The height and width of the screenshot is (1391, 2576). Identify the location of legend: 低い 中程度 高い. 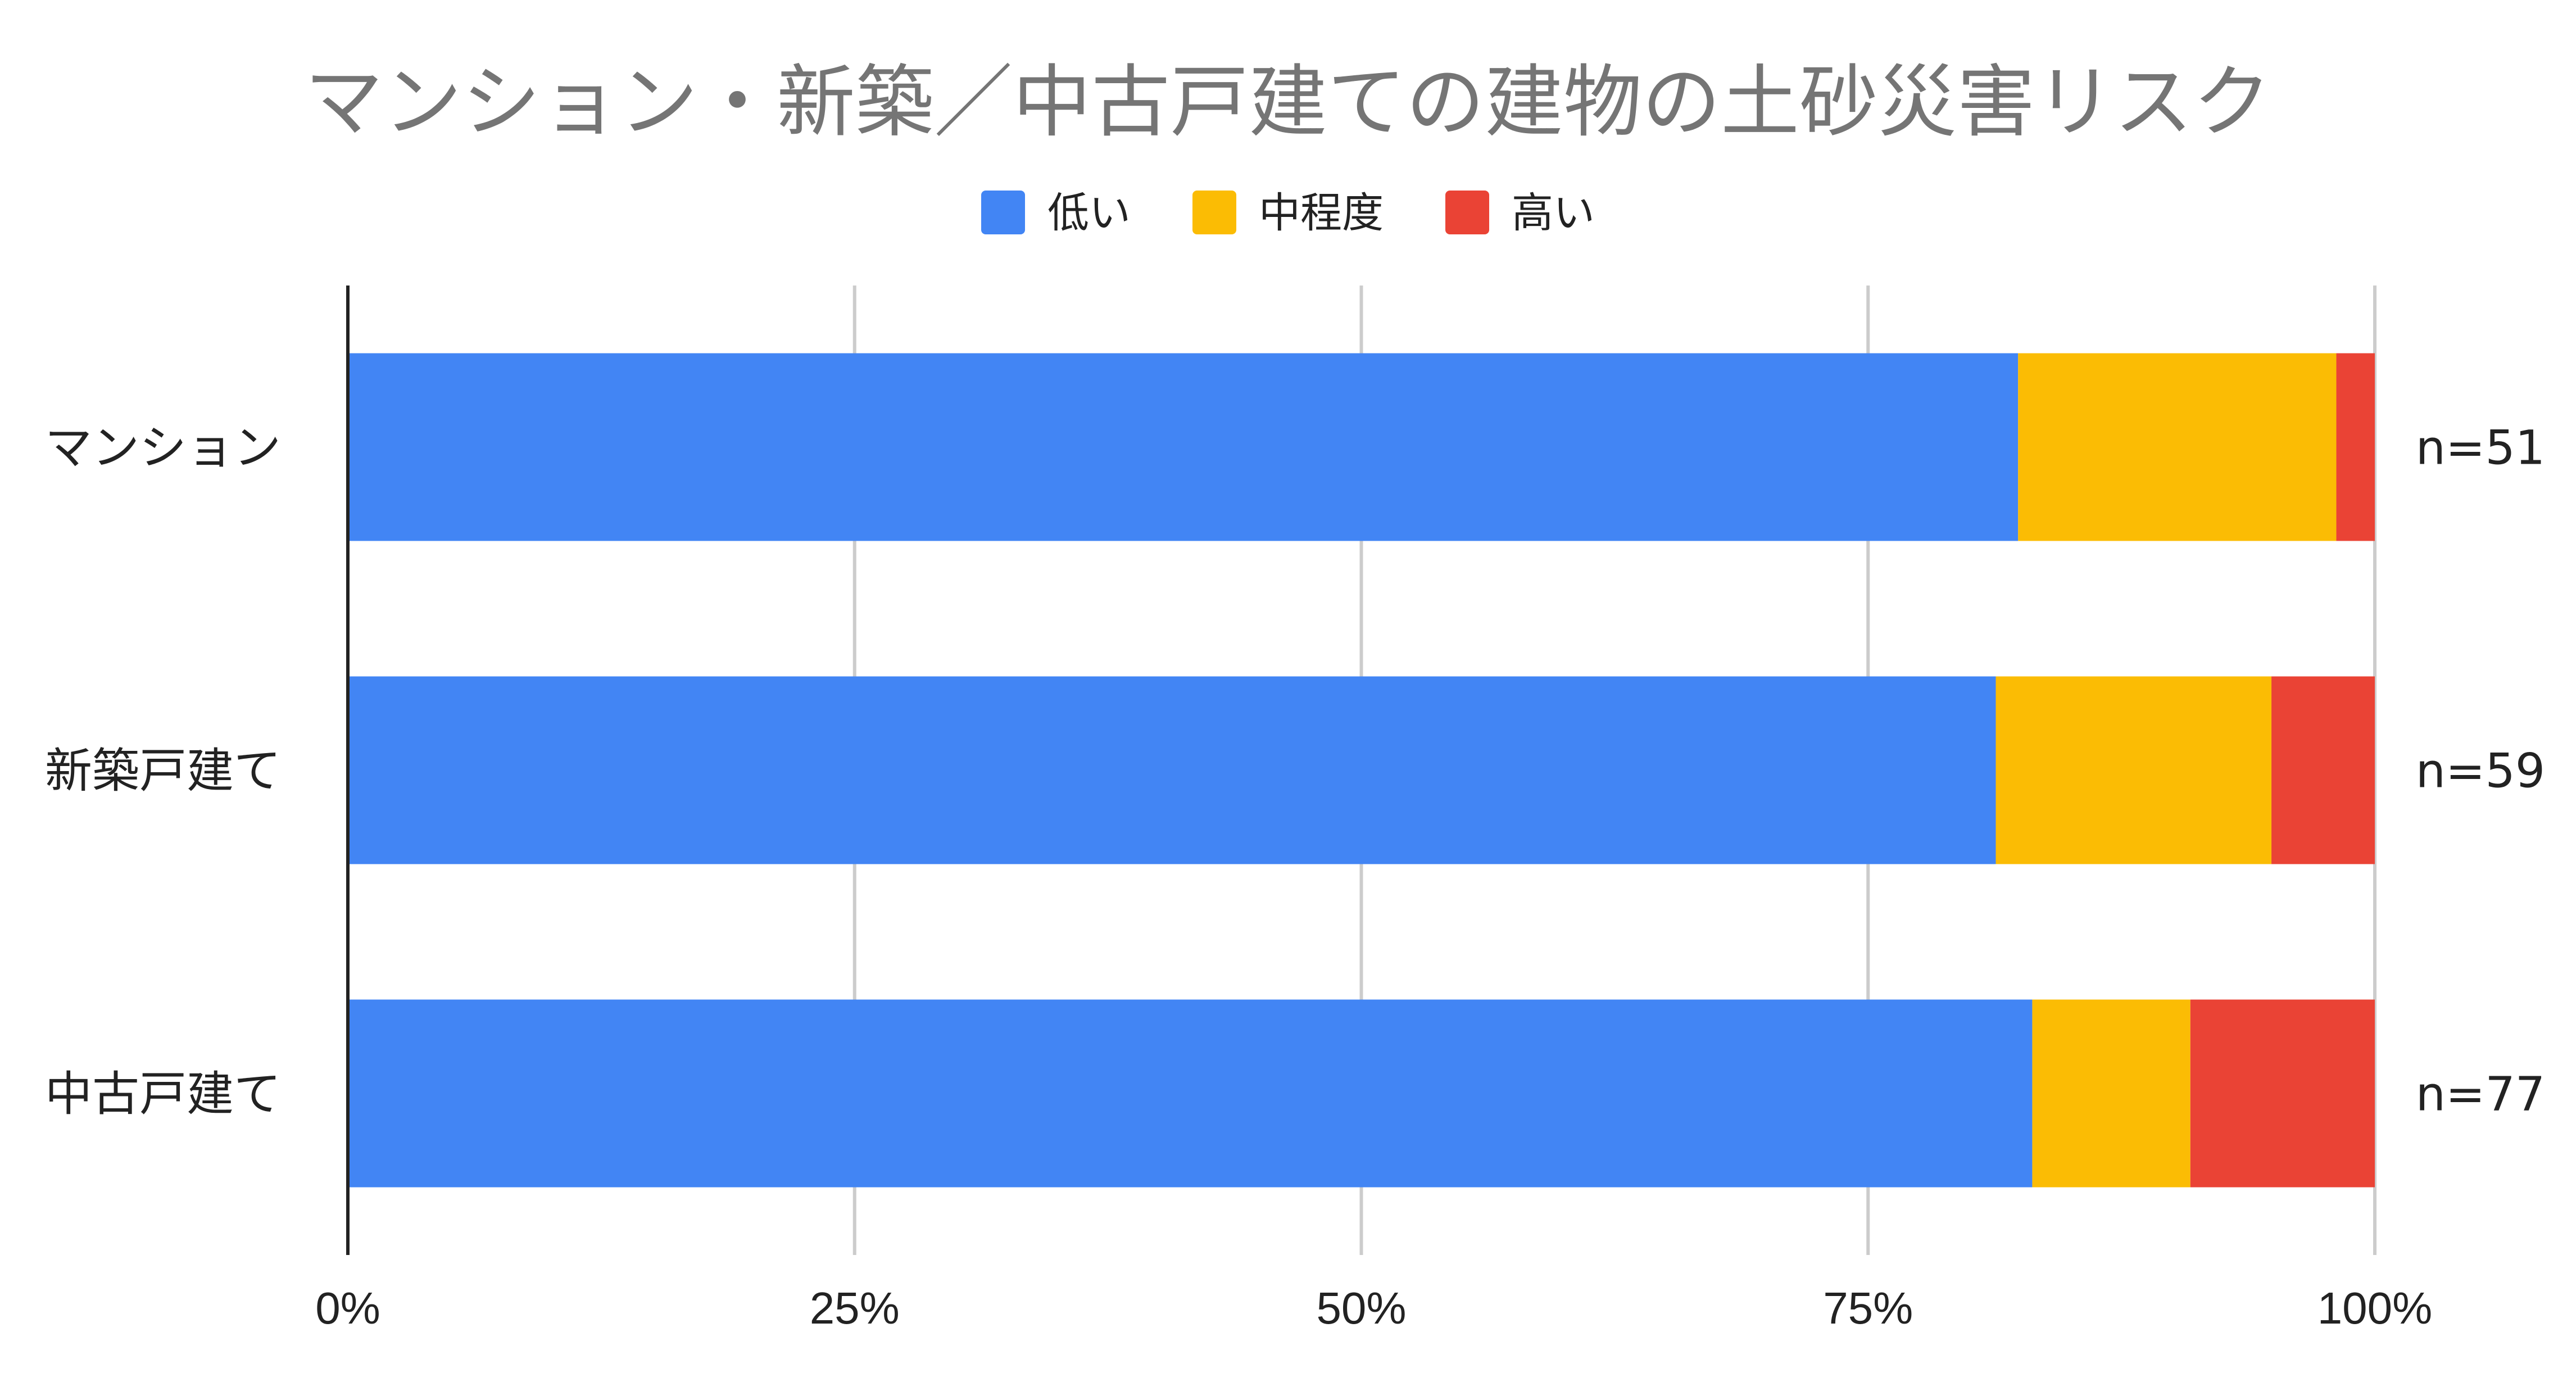
(1288, 213).